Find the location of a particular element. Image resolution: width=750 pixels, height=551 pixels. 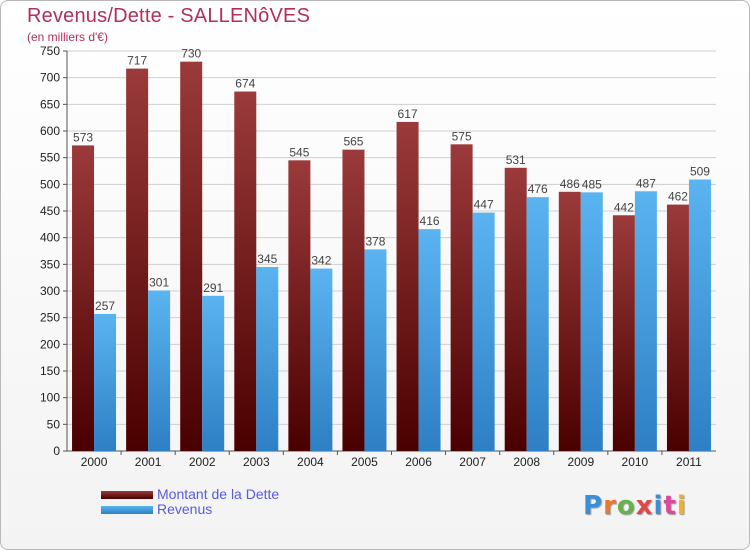

x-tick-label-2004: 2004 is located at coordinates (310, 462).